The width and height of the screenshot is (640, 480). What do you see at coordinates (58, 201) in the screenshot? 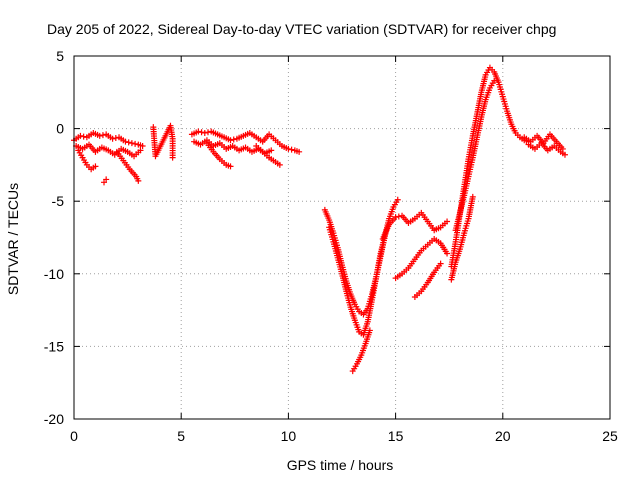
I see `y-tick-label: -5` at bounding box center [58, 201].